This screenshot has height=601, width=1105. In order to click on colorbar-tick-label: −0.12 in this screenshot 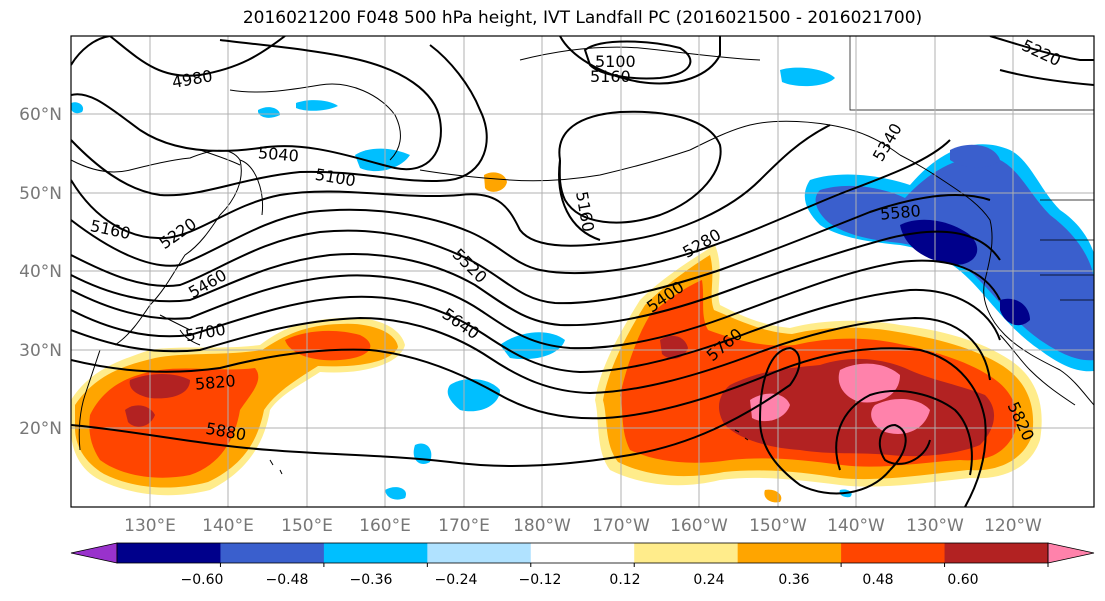, I will do `click(540, 580)`.